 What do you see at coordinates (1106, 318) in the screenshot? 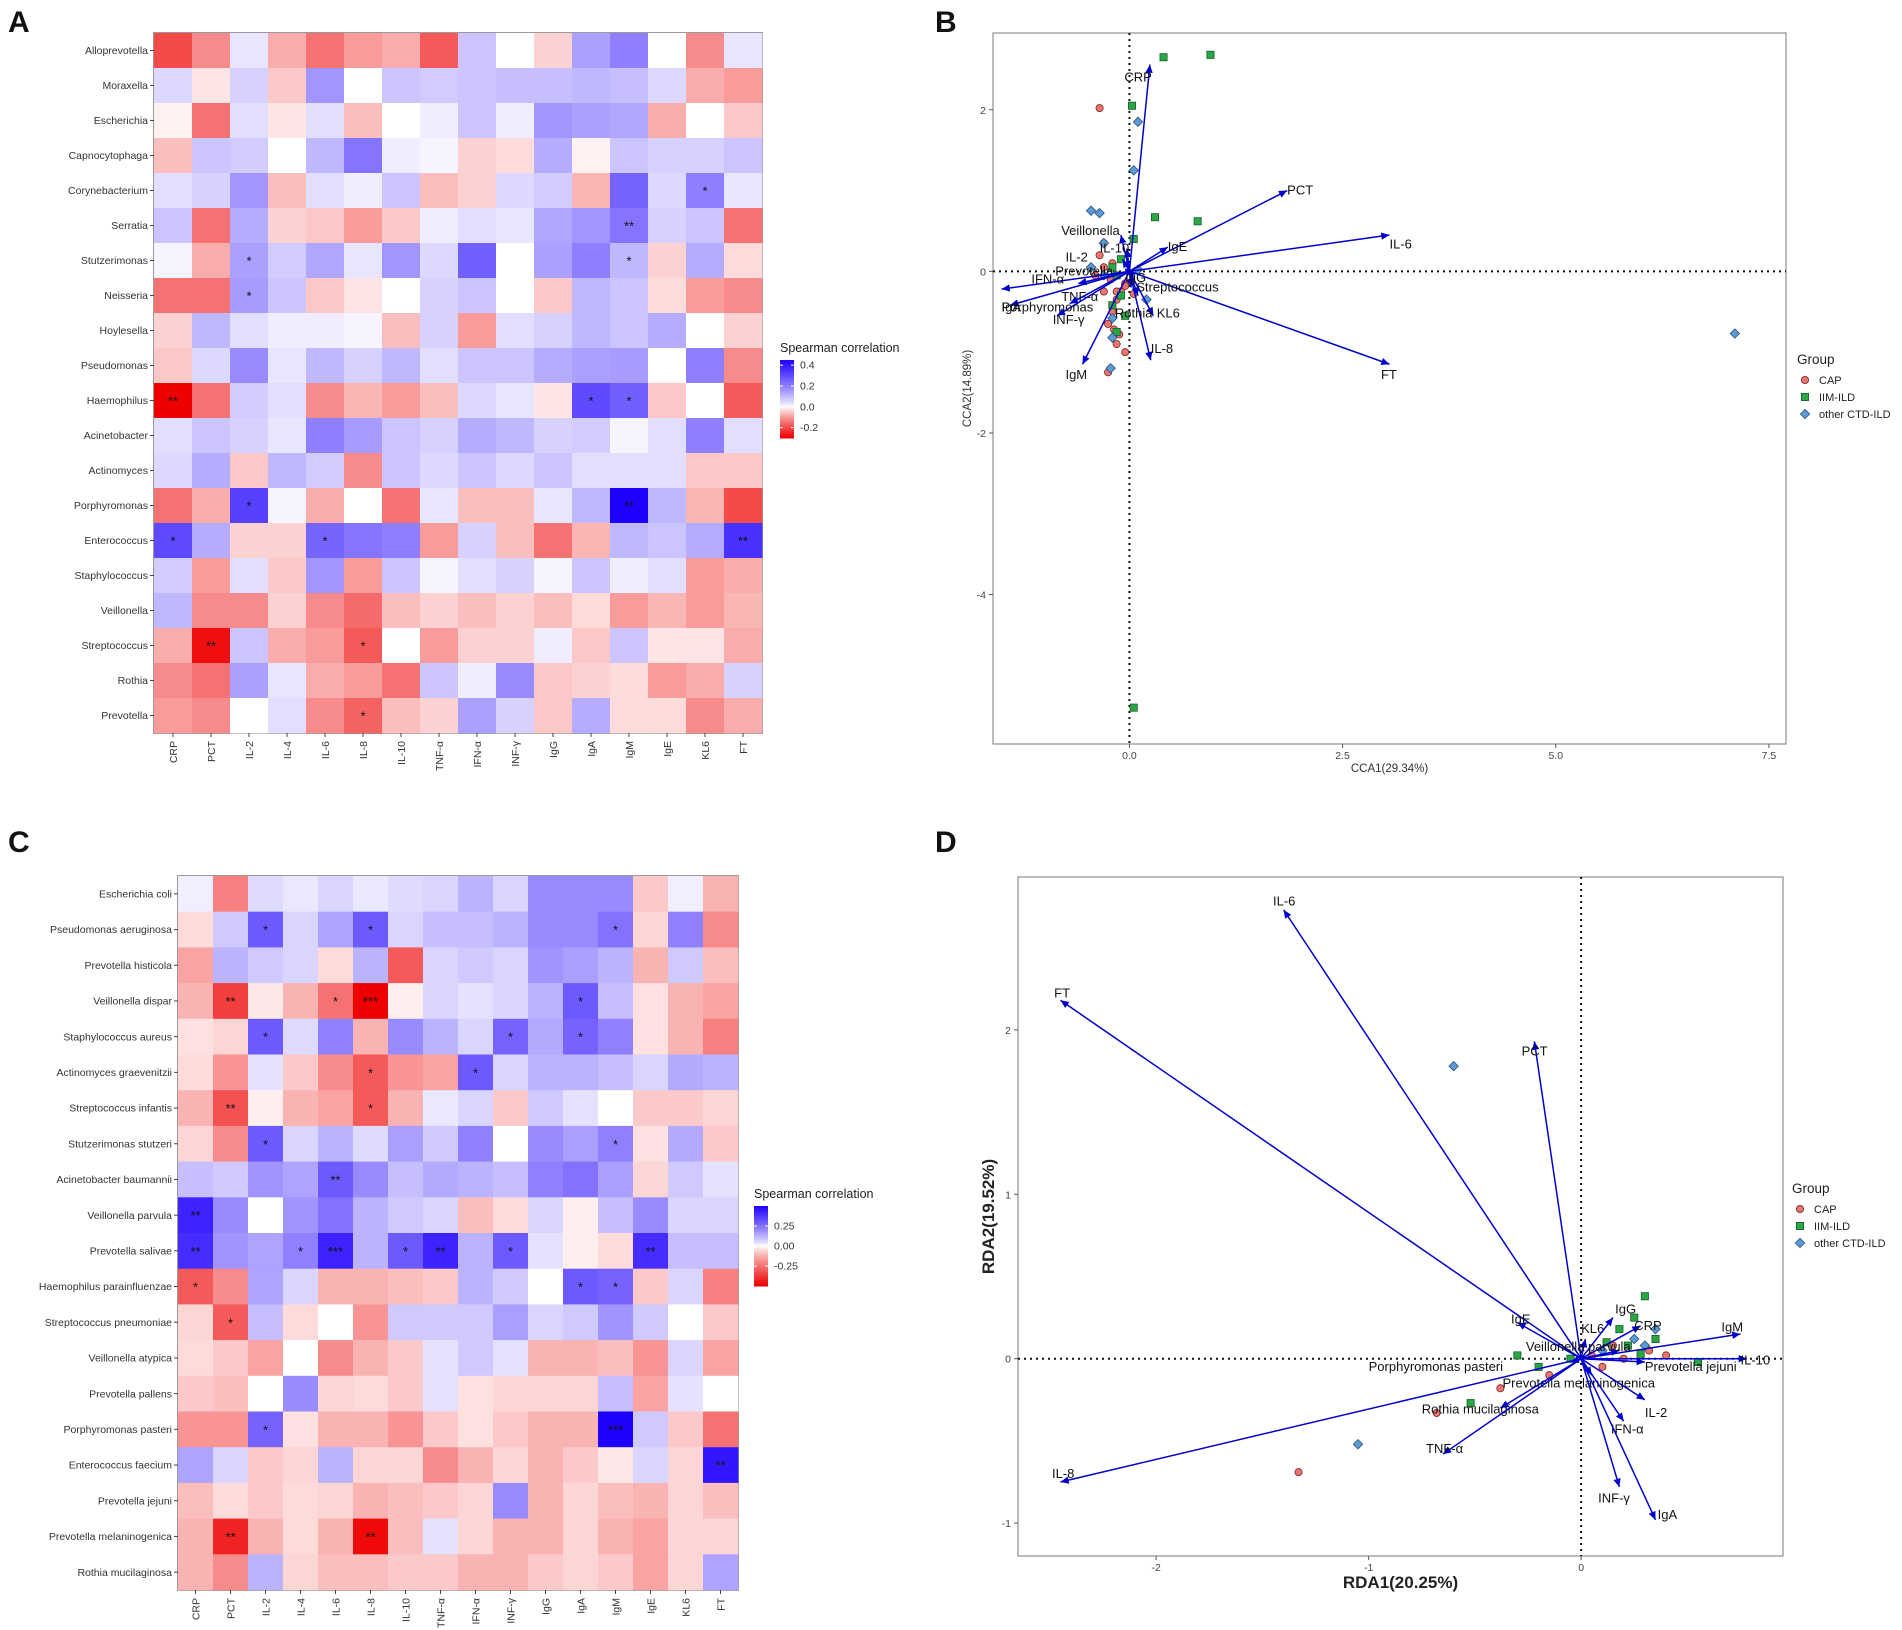
I see `arrow-igm` at bounding box center [1106, 318].